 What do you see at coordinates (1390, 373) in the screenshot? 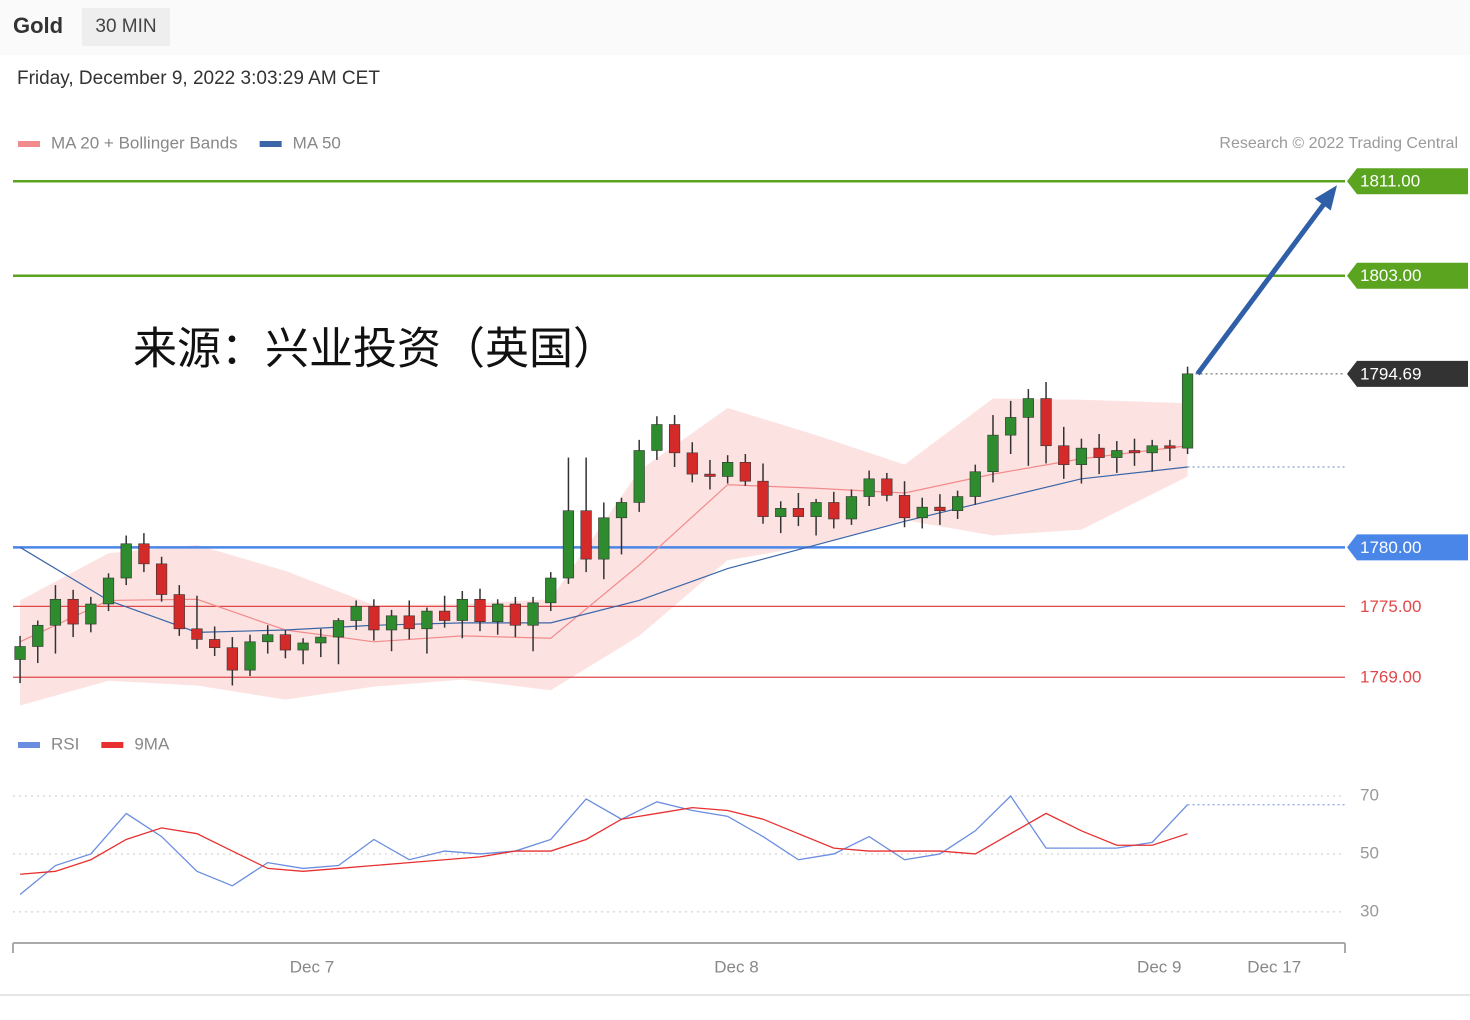
I see `level-label: 1794.69` at bounding box center [1390, 373].